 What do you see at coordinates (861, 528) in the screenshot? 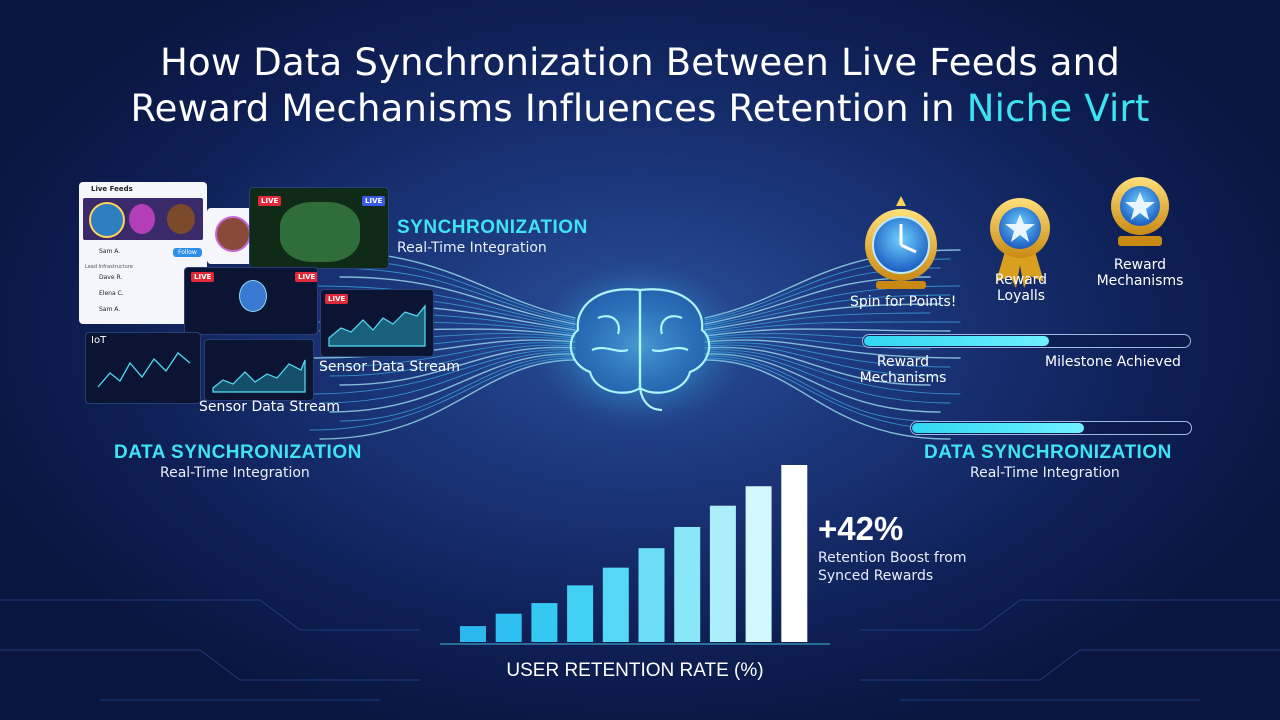
I see `retention-boost-value: +42%` at bounding box center [861, 528].